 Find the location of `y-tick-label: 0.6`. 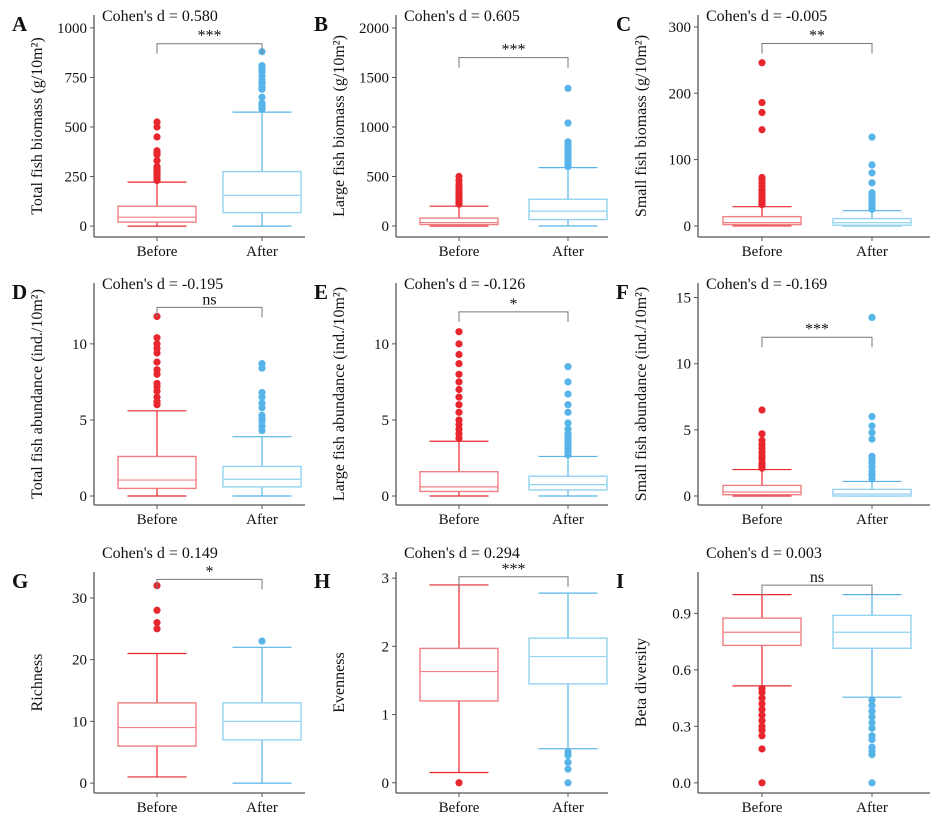

y-tick-label: 0.6 is located at coordinates (681, 671).